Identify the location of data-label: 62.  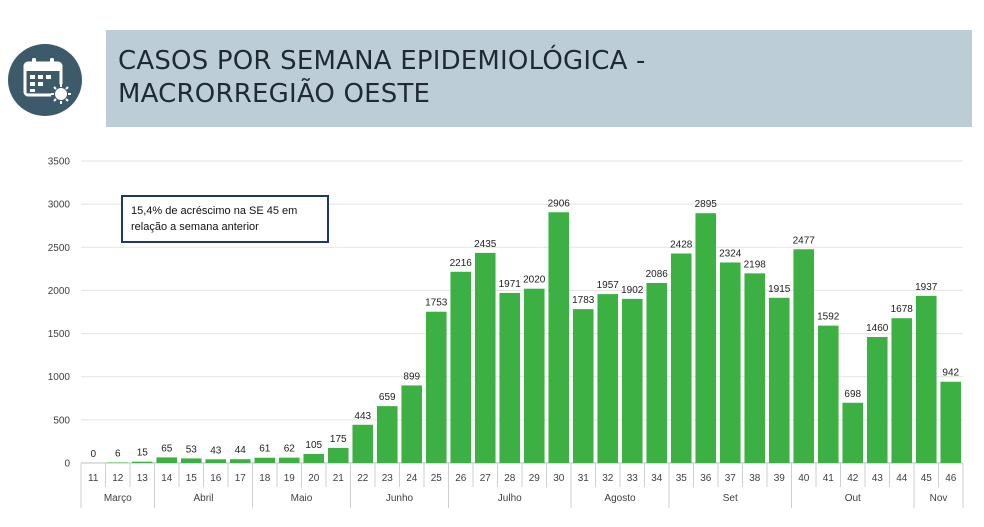
(290, 449).